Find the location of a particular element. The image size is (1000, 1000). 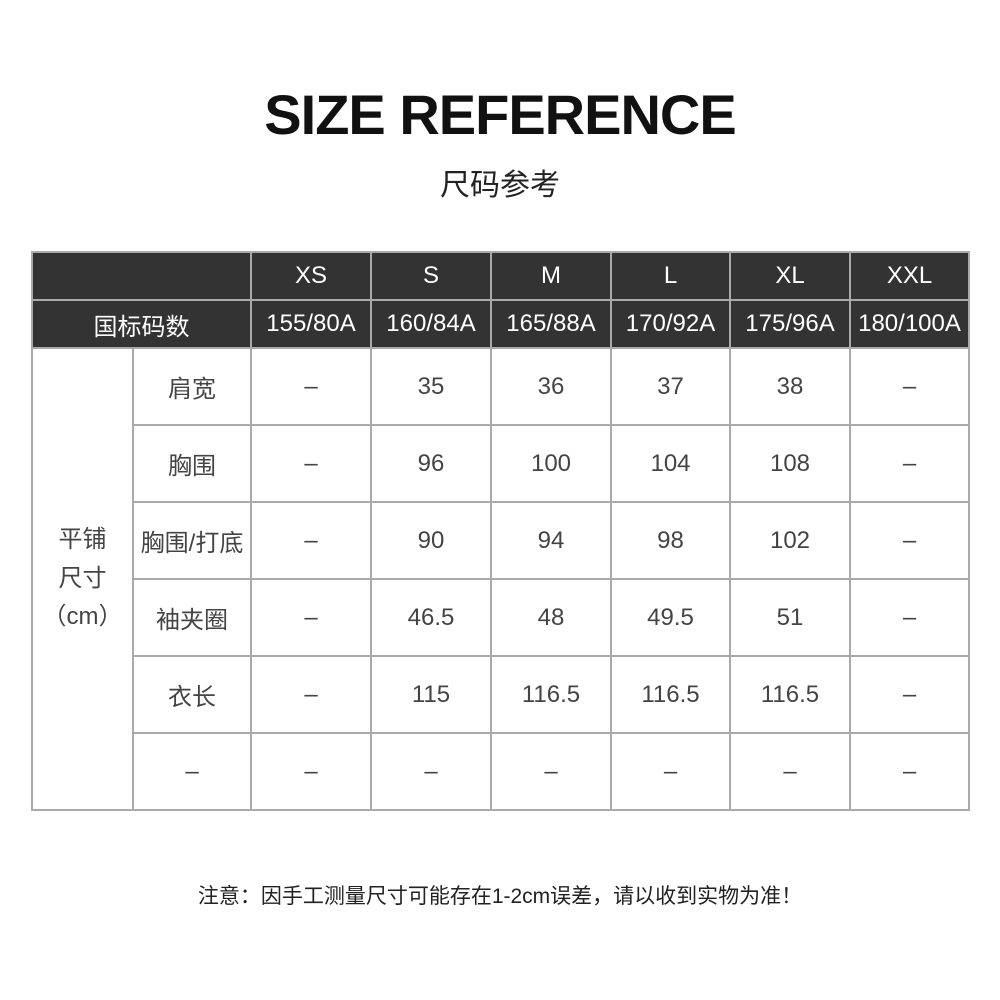

table-row: 胸围 –96 100 104 108– is located at coordinates (501, 463).